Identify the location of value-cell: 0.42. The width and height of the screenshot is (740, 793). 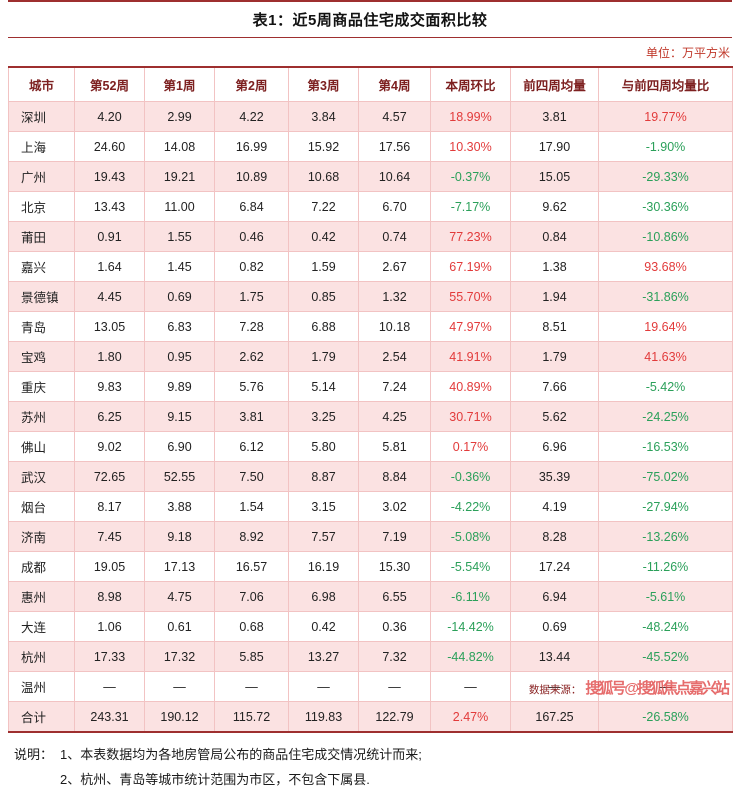
(323, 236).